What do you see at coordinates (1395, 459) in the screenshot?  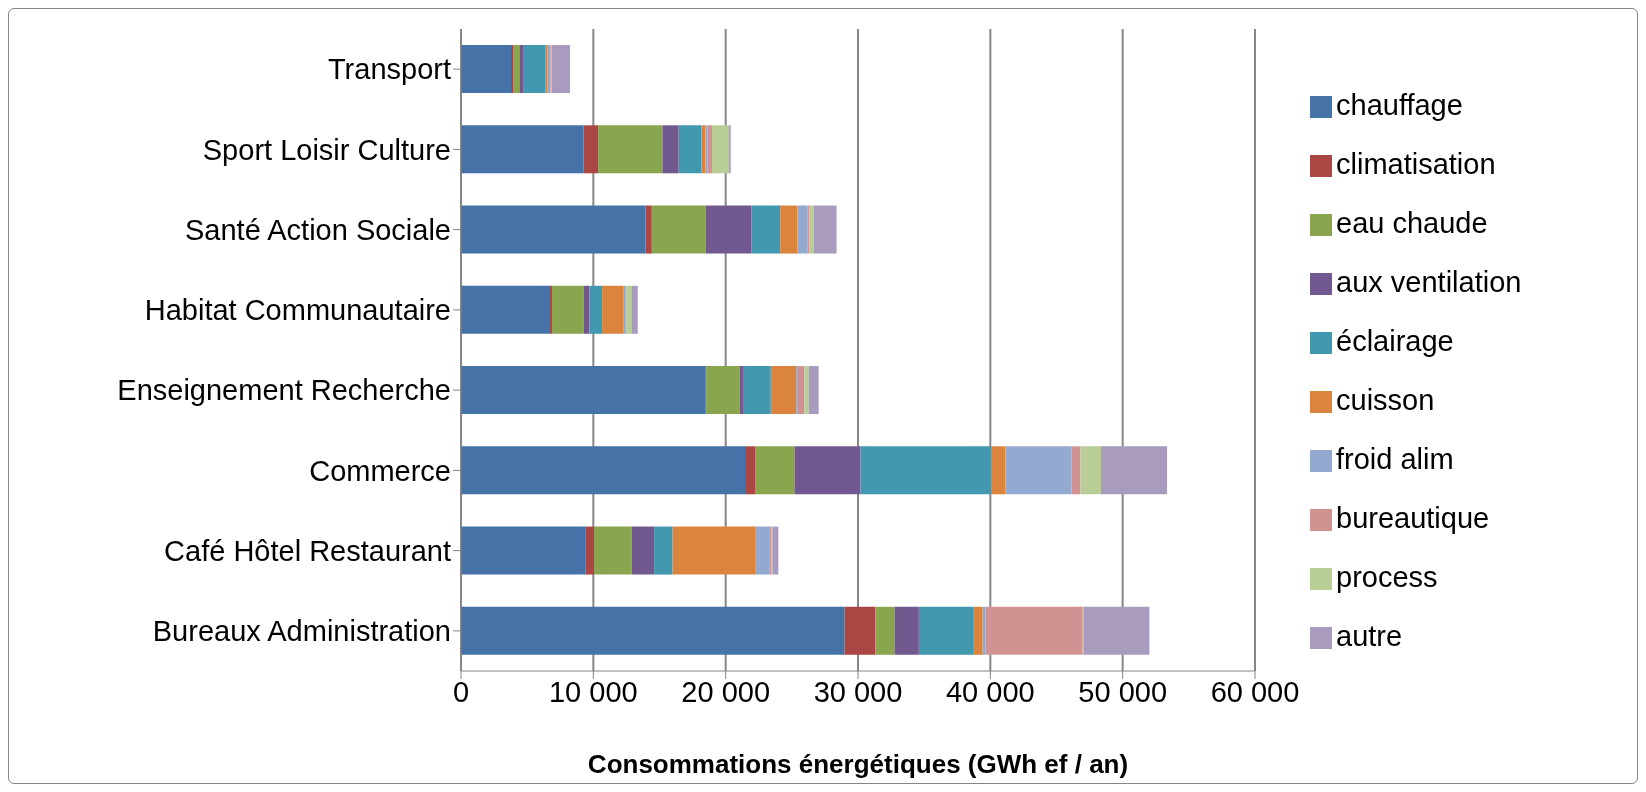 I see `legend-label: froid alim` at bounding box center [1395, 459].